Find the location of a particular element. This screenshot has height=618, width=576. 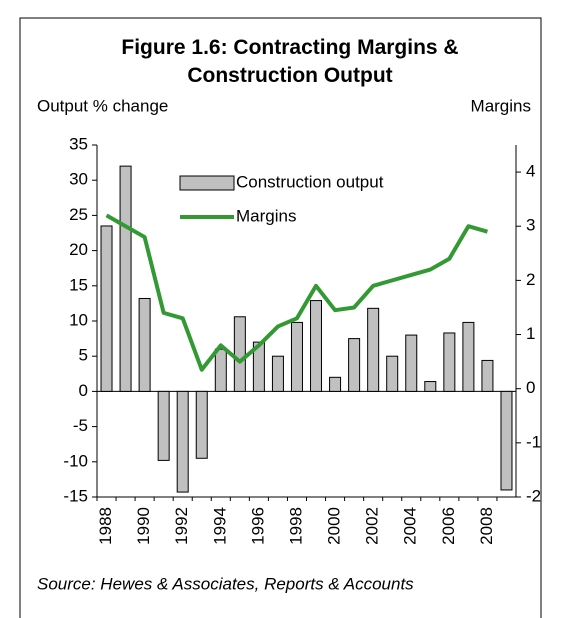

x-tick-label: 1990 is located at coordinates (143, 526).